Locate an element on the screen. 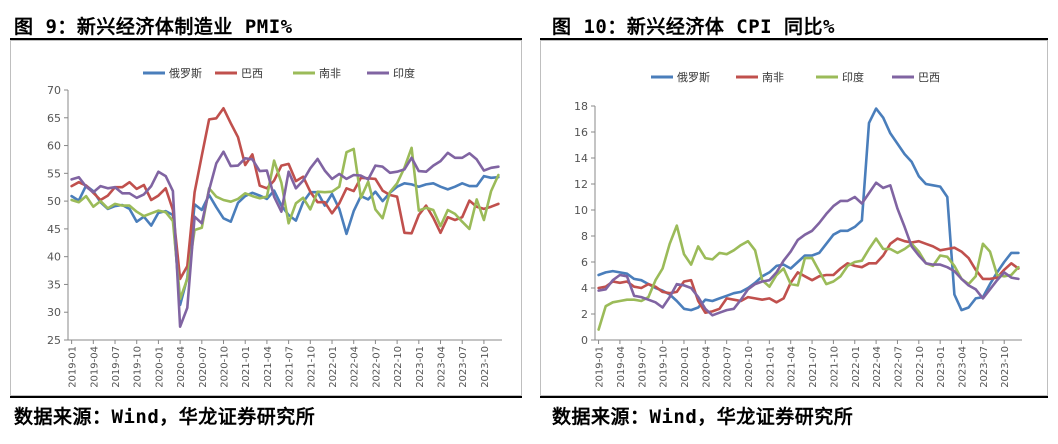 The height and width of the screenshot is (444, 1058). right-source-rule is located at coordinates (794, 397).